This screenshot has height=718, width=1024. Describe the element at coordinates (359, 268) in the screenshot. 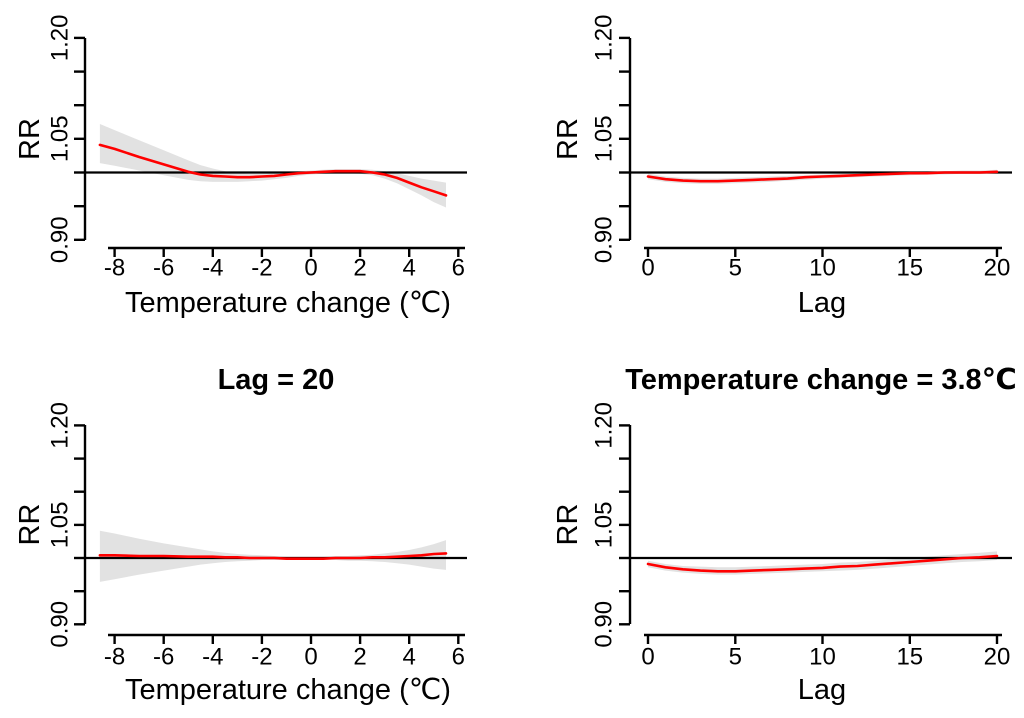

I see `top-left-x-tick-label: 2` at that location.